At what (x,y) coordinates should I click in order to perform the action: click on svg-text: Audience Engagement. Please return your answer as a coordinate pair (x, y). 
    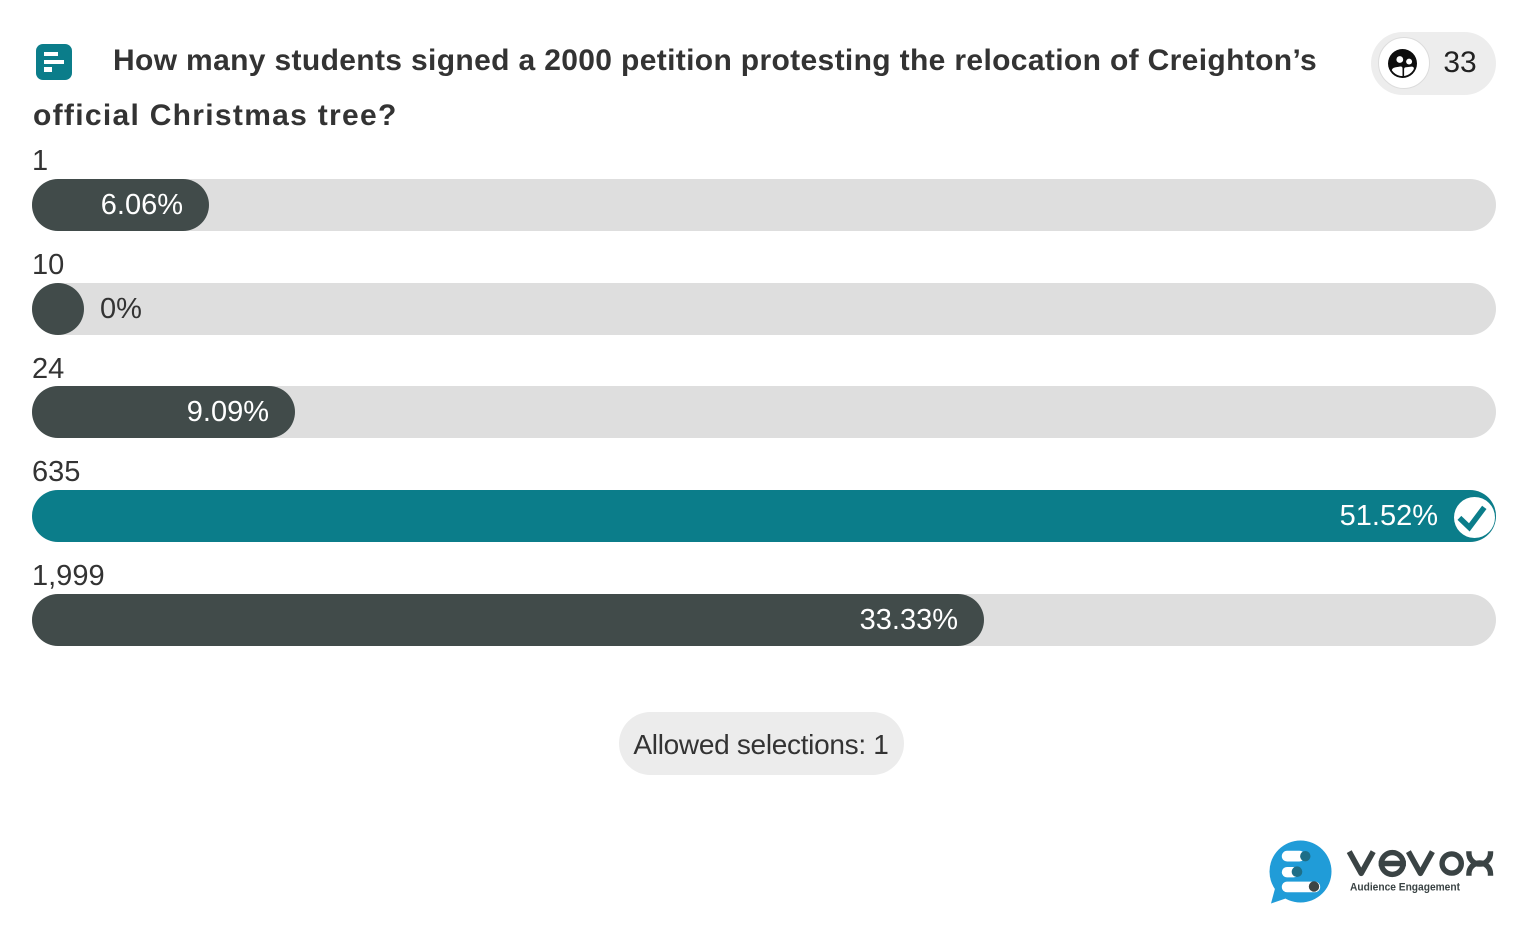
    Looking at the image, I should click on (1405, 888).